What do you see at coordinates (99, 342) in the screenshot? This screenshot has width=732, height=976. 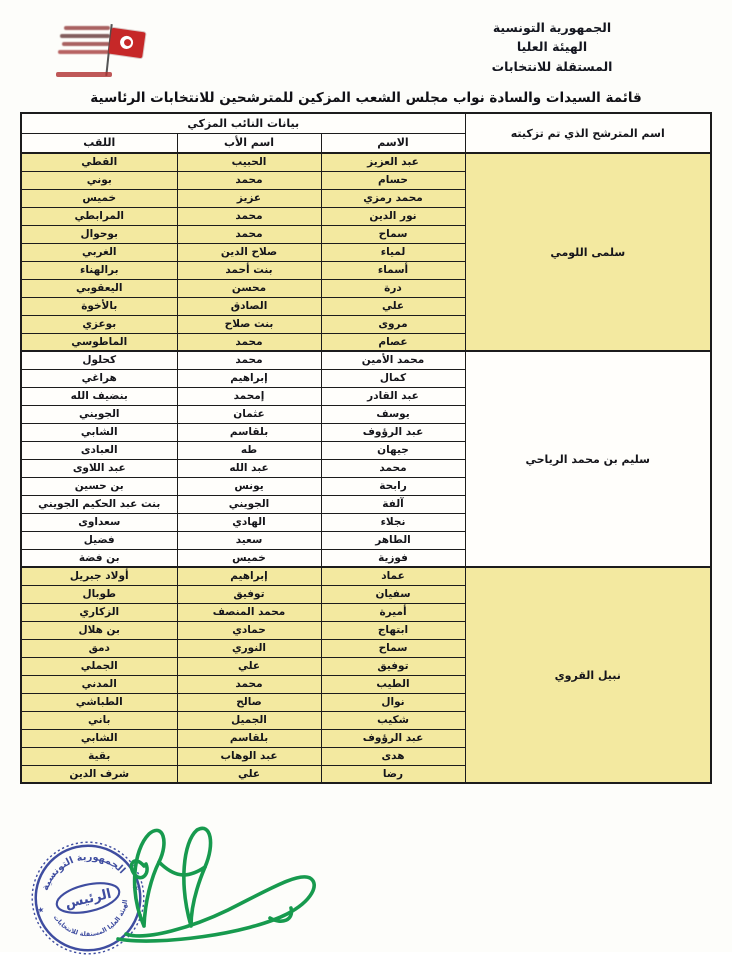 I see `deputy-surname-cell: الماطوسي` at bounding box center [99, 342].